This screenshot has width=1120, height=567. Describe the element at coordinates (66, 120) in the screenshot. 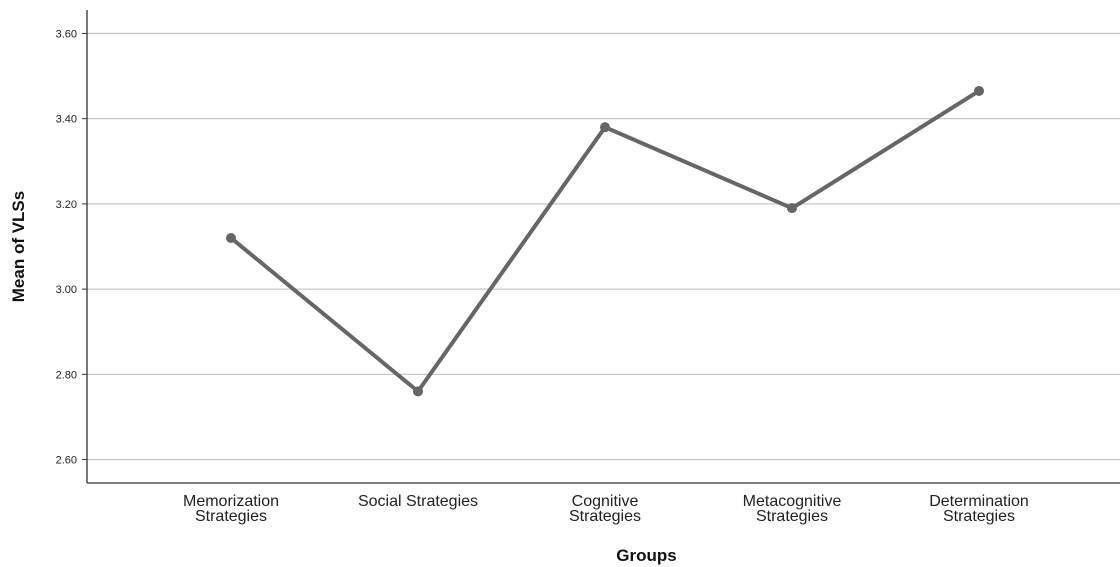

I see `y-tick-label: 3.40` at that location.